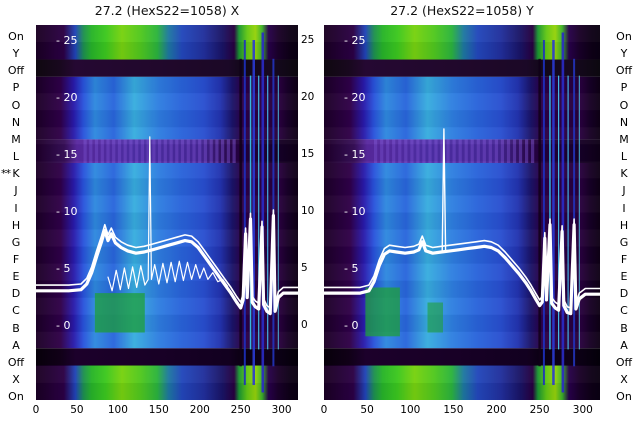 This screenshot has height=440, width=640. What do you see at coordinates (16, 174) in the screenshot?
I see `channel-label-left-8-k: K` at bounding box center [16, 174].